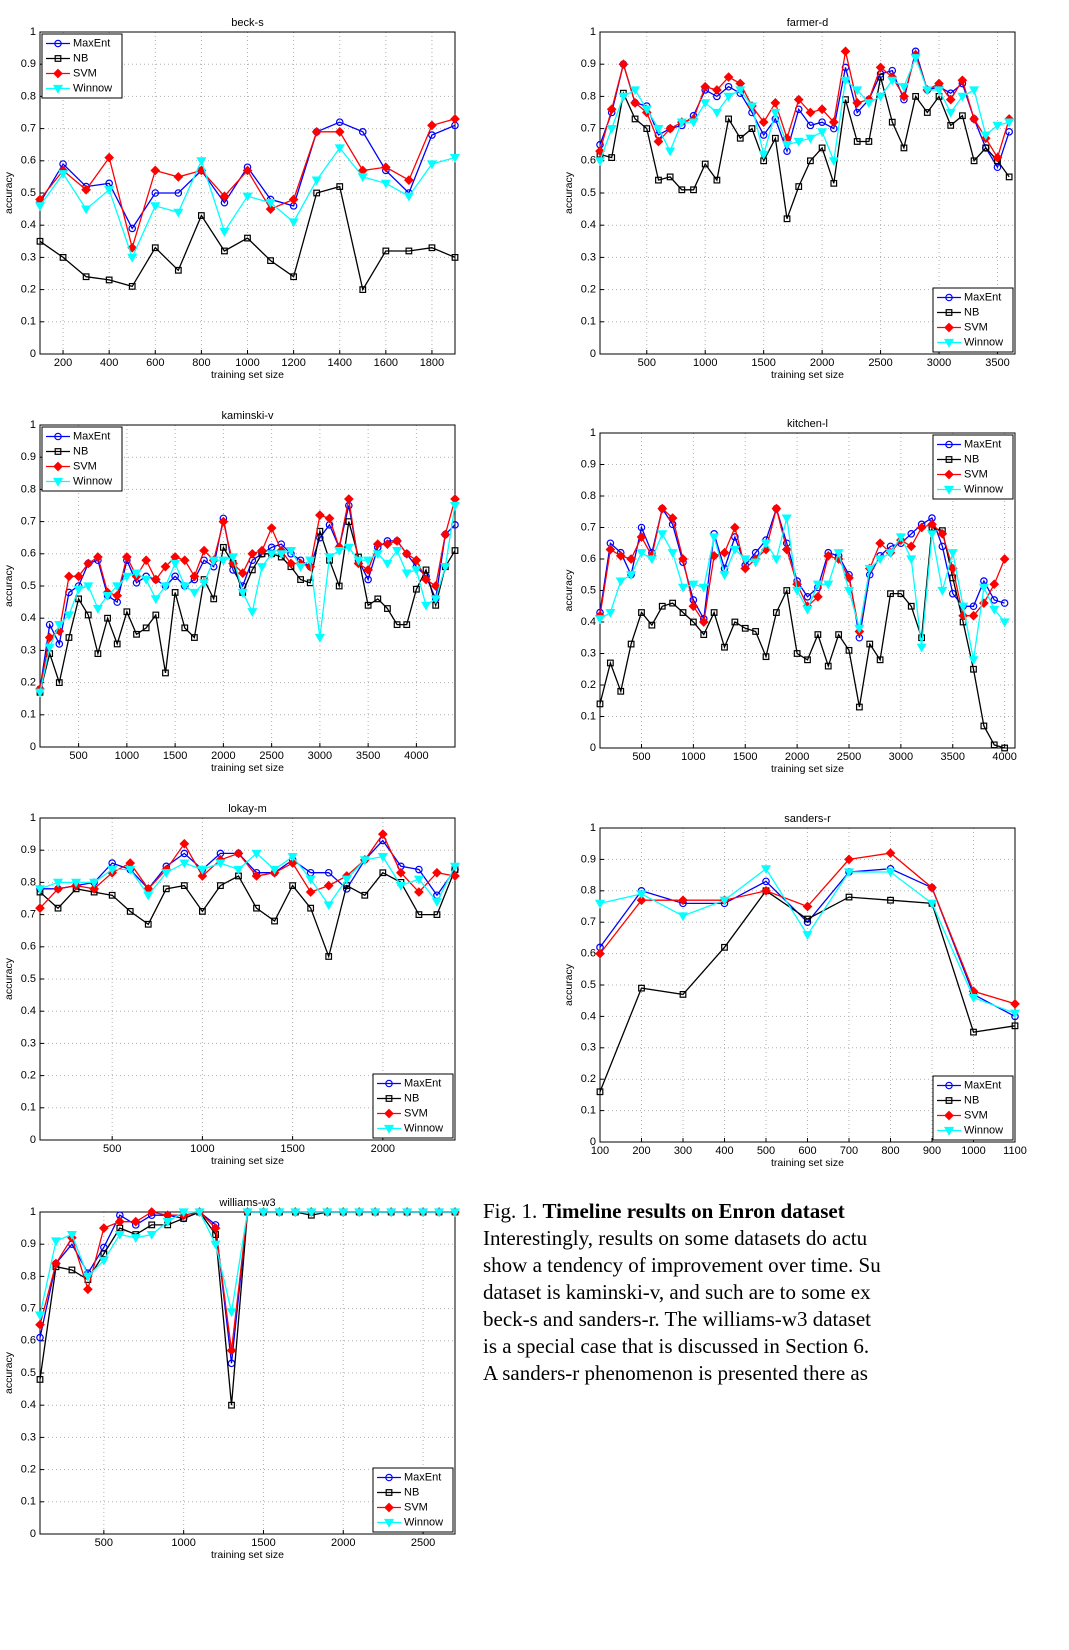 The height and width of the screenshot is (1650, 1069). Describe the element at coordinates (247, 193) in the screenshot. I see `plot-frame` at that location.